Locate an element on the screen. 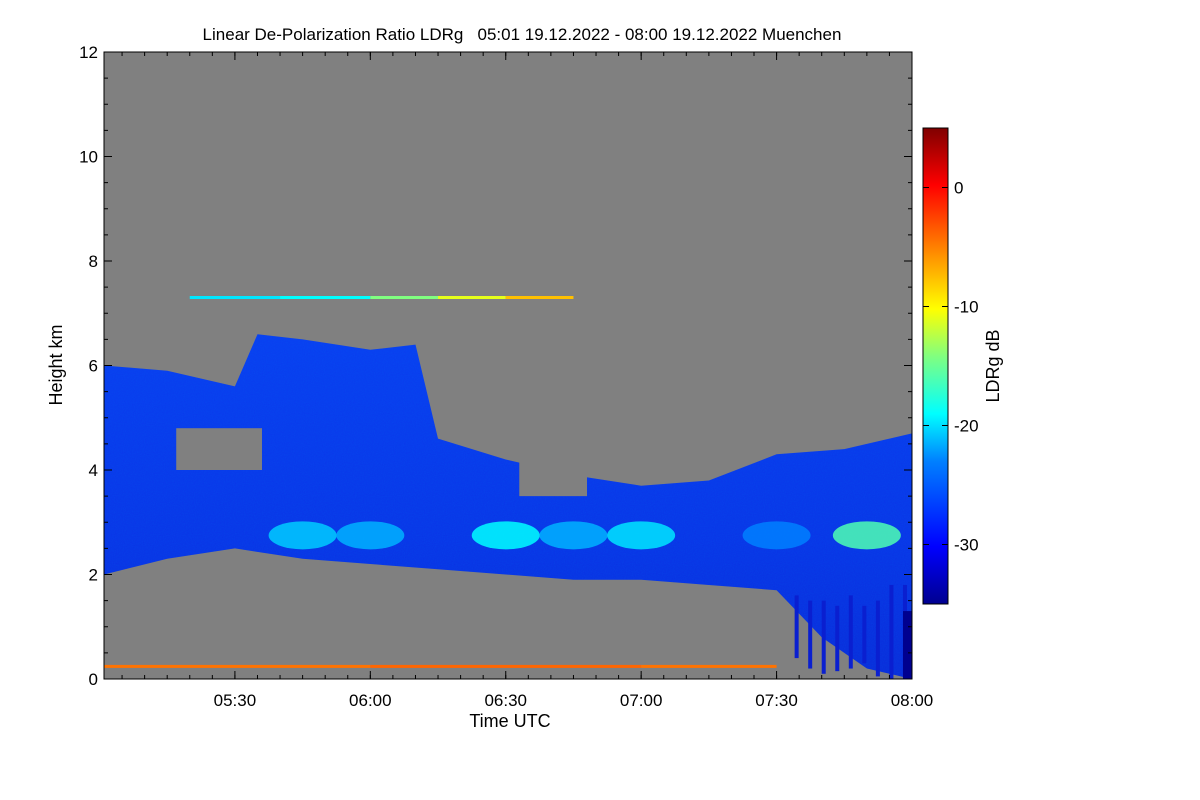 This screenshot has height=800, width=1200. y-tick-label: 12 is located at coordinates (88, 52).